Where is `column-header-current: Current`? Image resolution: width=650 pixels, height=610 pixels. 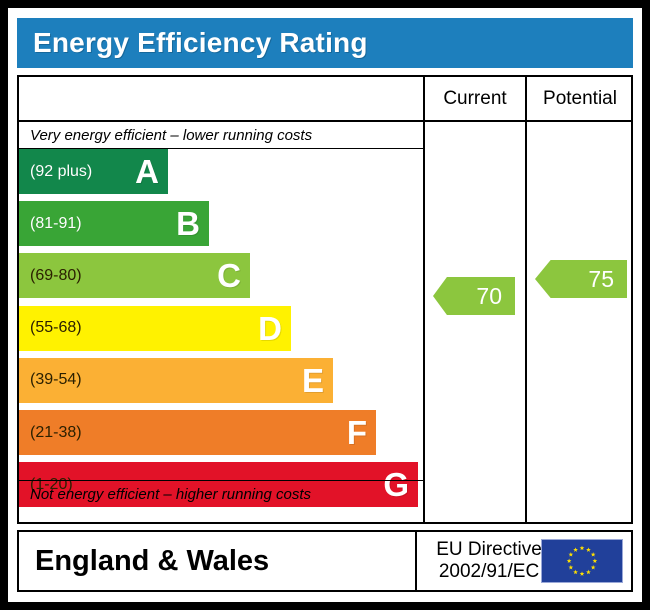 column-header-current: Current is located at coordinates (475, 98).